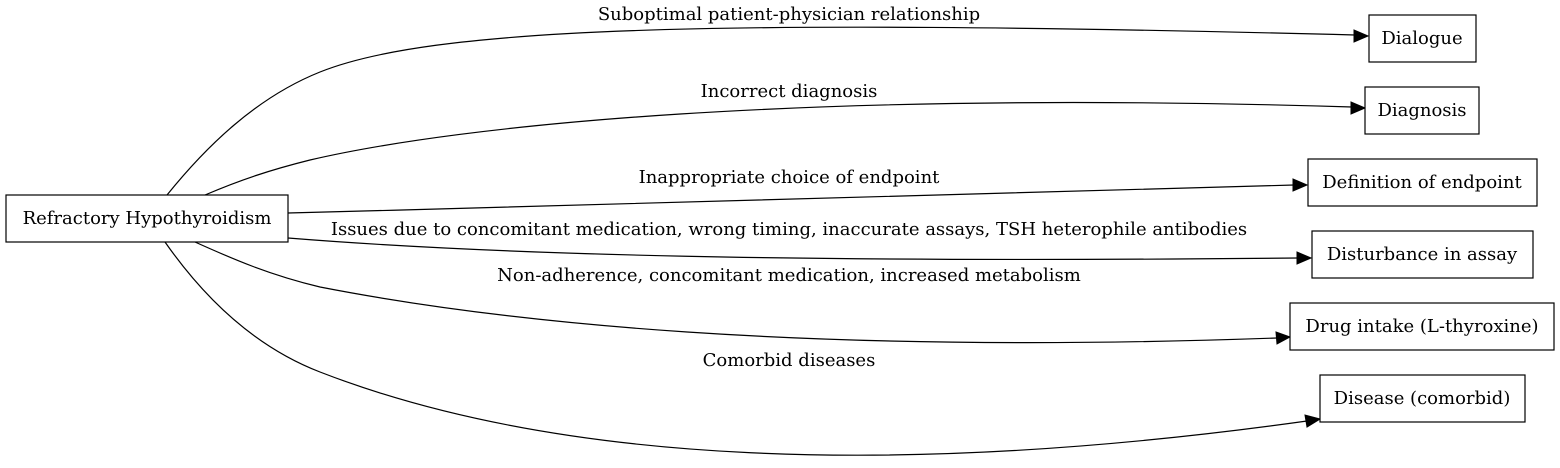 This screenshot has width=1560, height=468. I want to click on node-root: Refractory Hypothyroidism, so click(147, 218).